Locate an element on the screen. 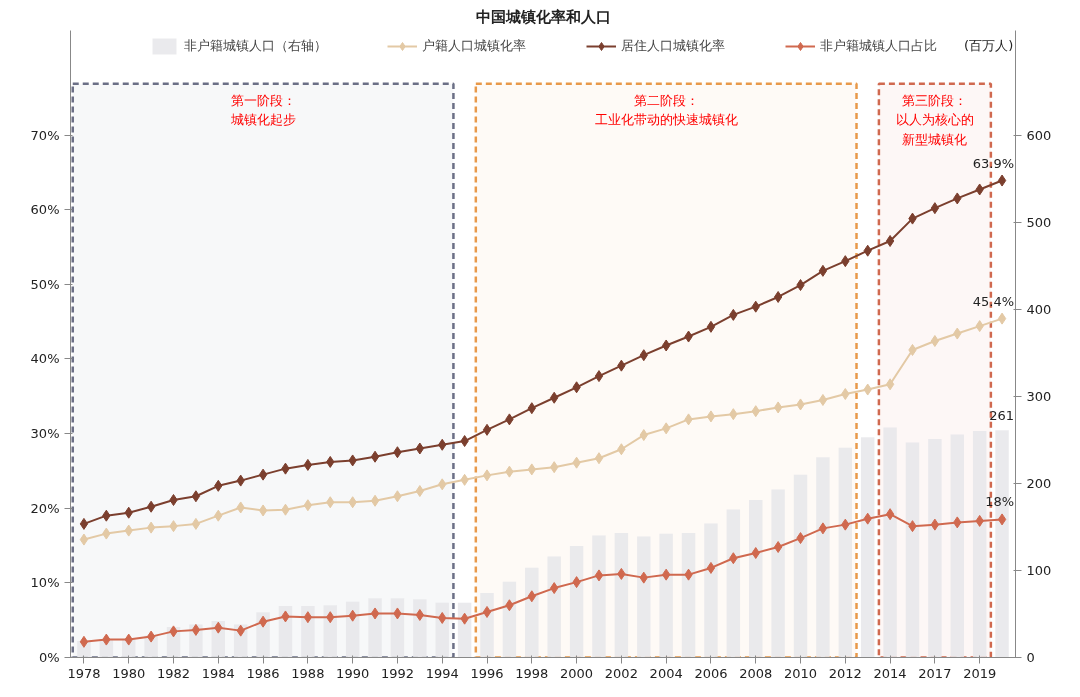 The width and height of the screenshot is (1080, 697). data-label: 261 is located at coordinates (1002, 416).